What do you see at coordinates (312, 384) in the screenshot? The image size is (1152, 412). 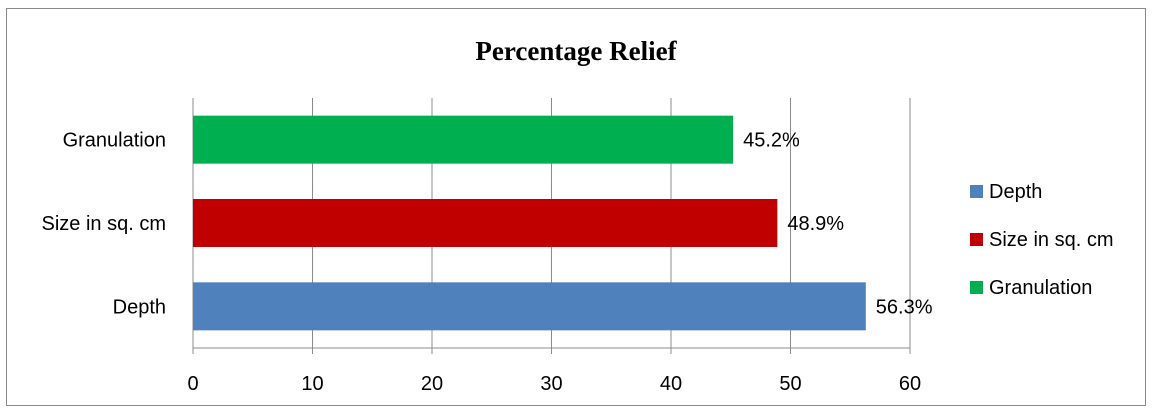 I see `x-tick-label: 10` at bounding box center [312, 384].